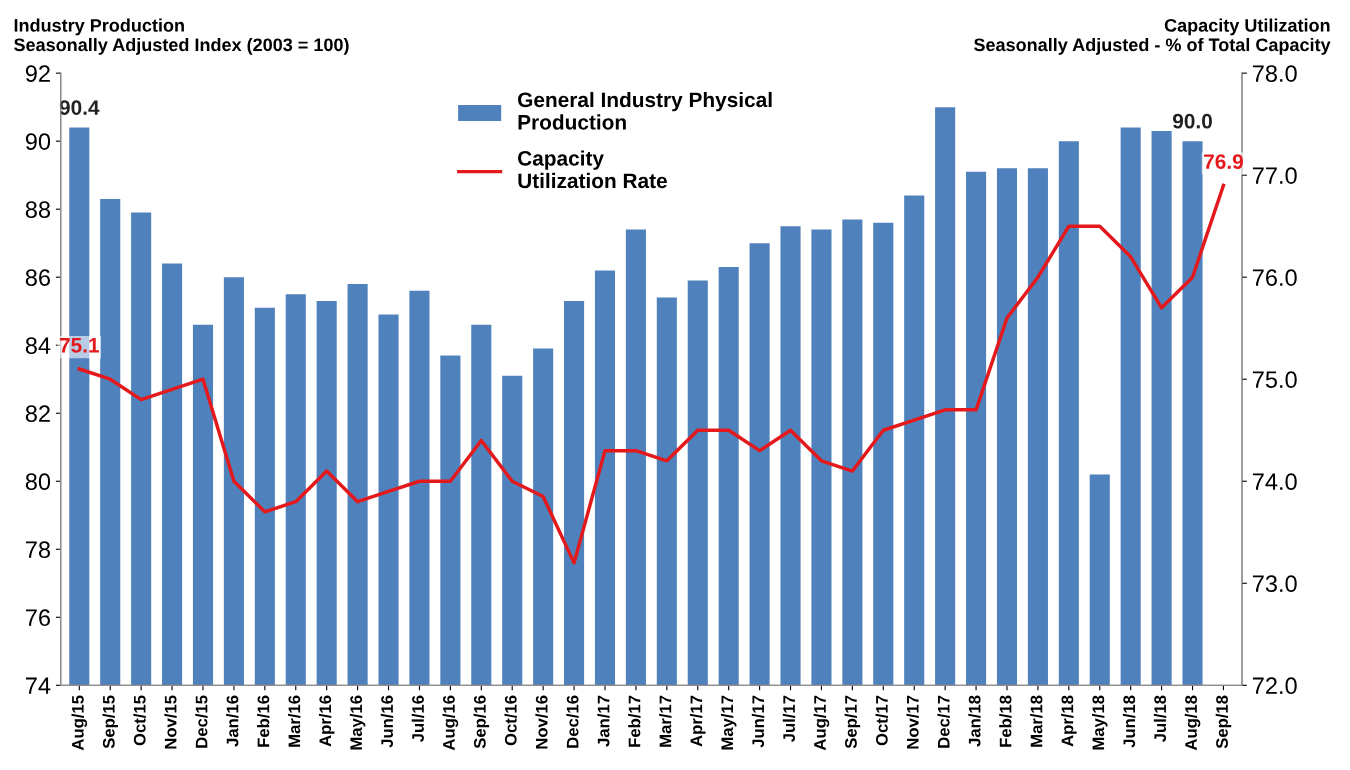 This screenshot has width=1350, height=770. What do you see at coordinates (294, 721) in the screenshot?
I see `x-tick-label: Mar/16` at bounding box center [294, 721].